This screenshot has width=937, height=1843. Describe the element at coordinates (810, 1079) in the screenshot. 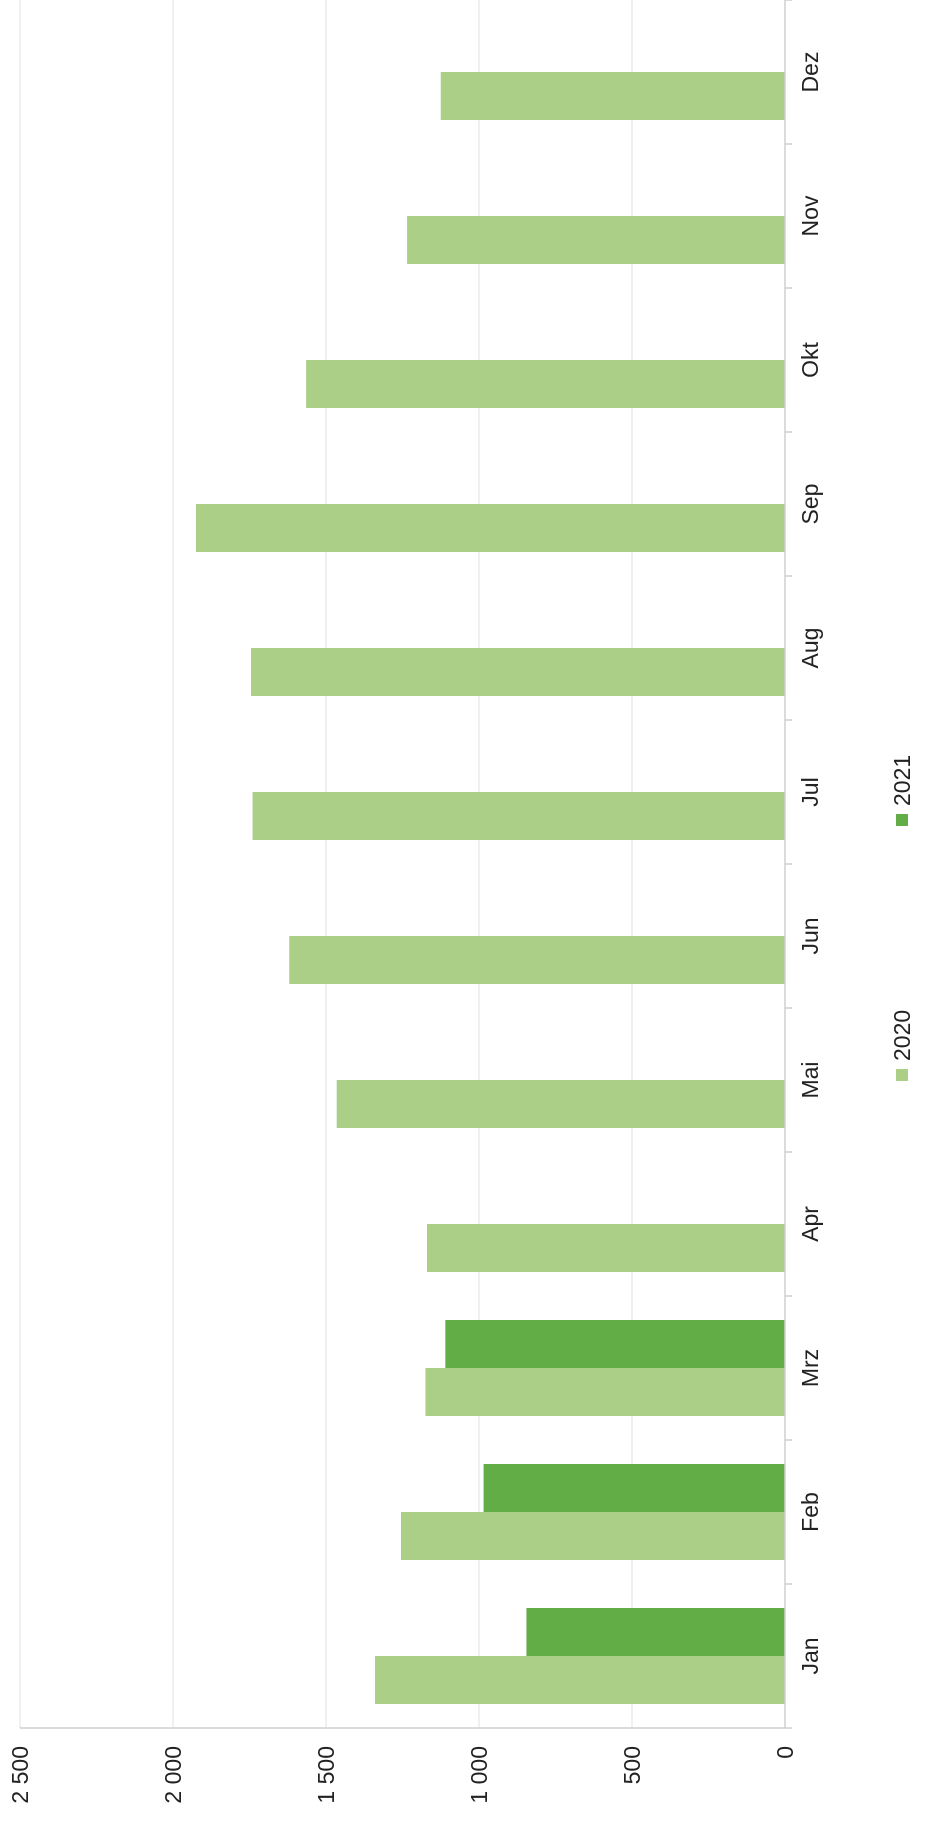

I see `category-label-mai: Mai` at that location.